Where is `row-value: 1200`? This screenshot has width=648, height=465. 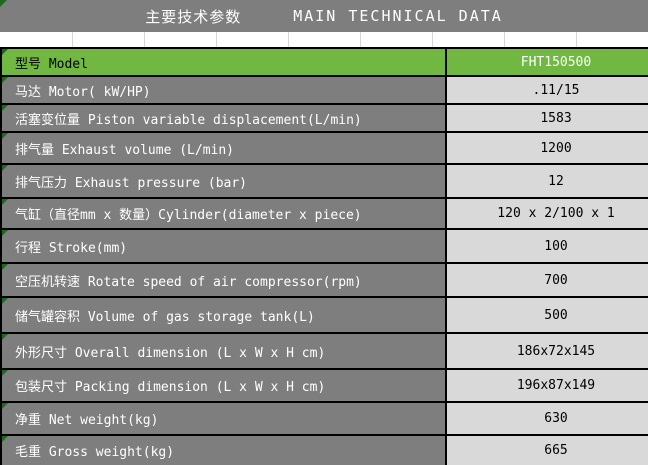 row-value: 1200 is located at coordinates (546, 148).